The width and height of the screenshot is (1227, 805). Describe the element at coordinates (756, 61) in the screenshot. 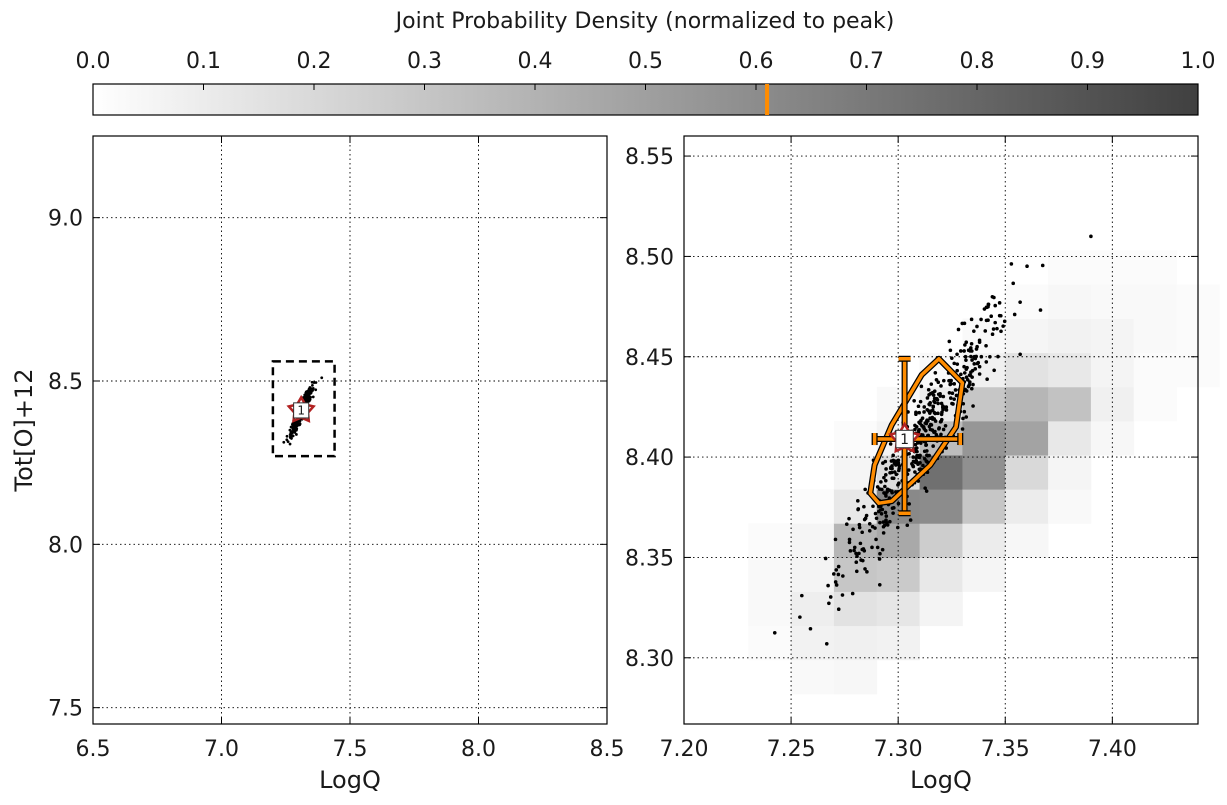

I see `colorbar-tick-label: 0.6` at that location.